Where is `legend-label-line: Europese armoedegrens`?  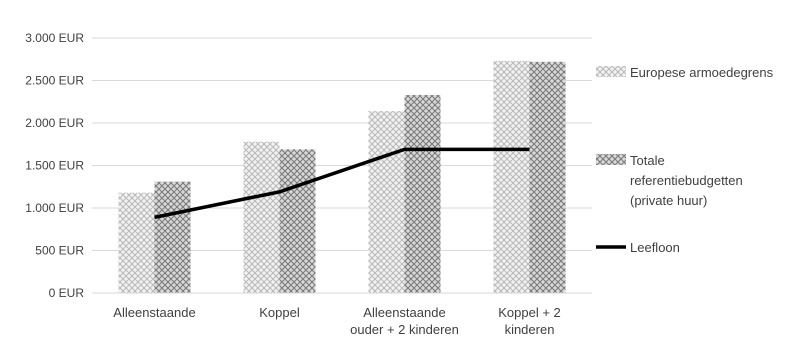 legend-label-line: Europese armoedegrens is located at coordinates (702, 72).